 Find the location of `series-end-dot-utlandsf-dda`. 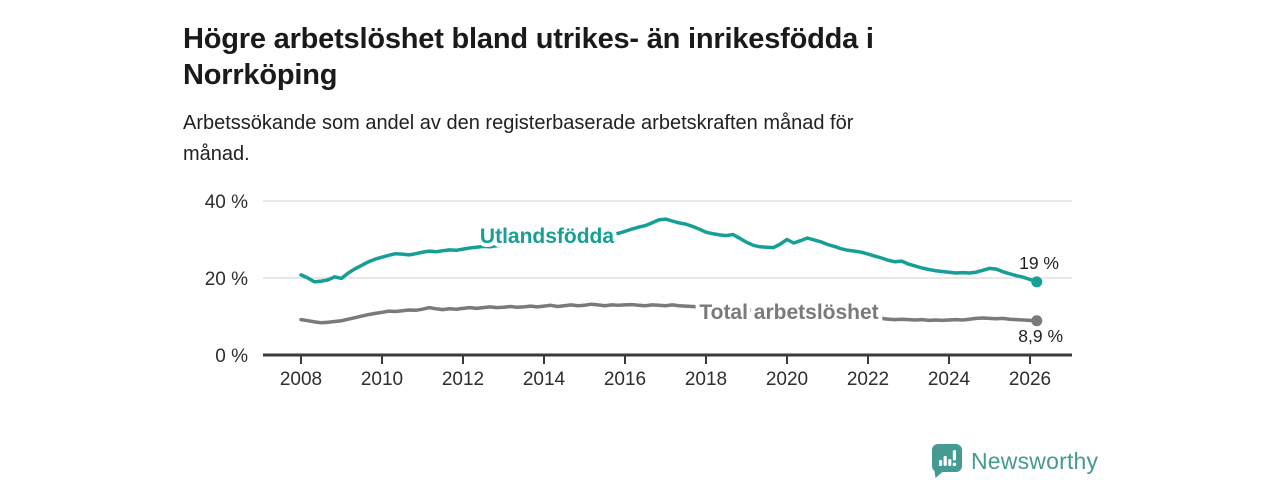

series-end-dot-utlandsf-dda is located at coordinates (1037, 282).